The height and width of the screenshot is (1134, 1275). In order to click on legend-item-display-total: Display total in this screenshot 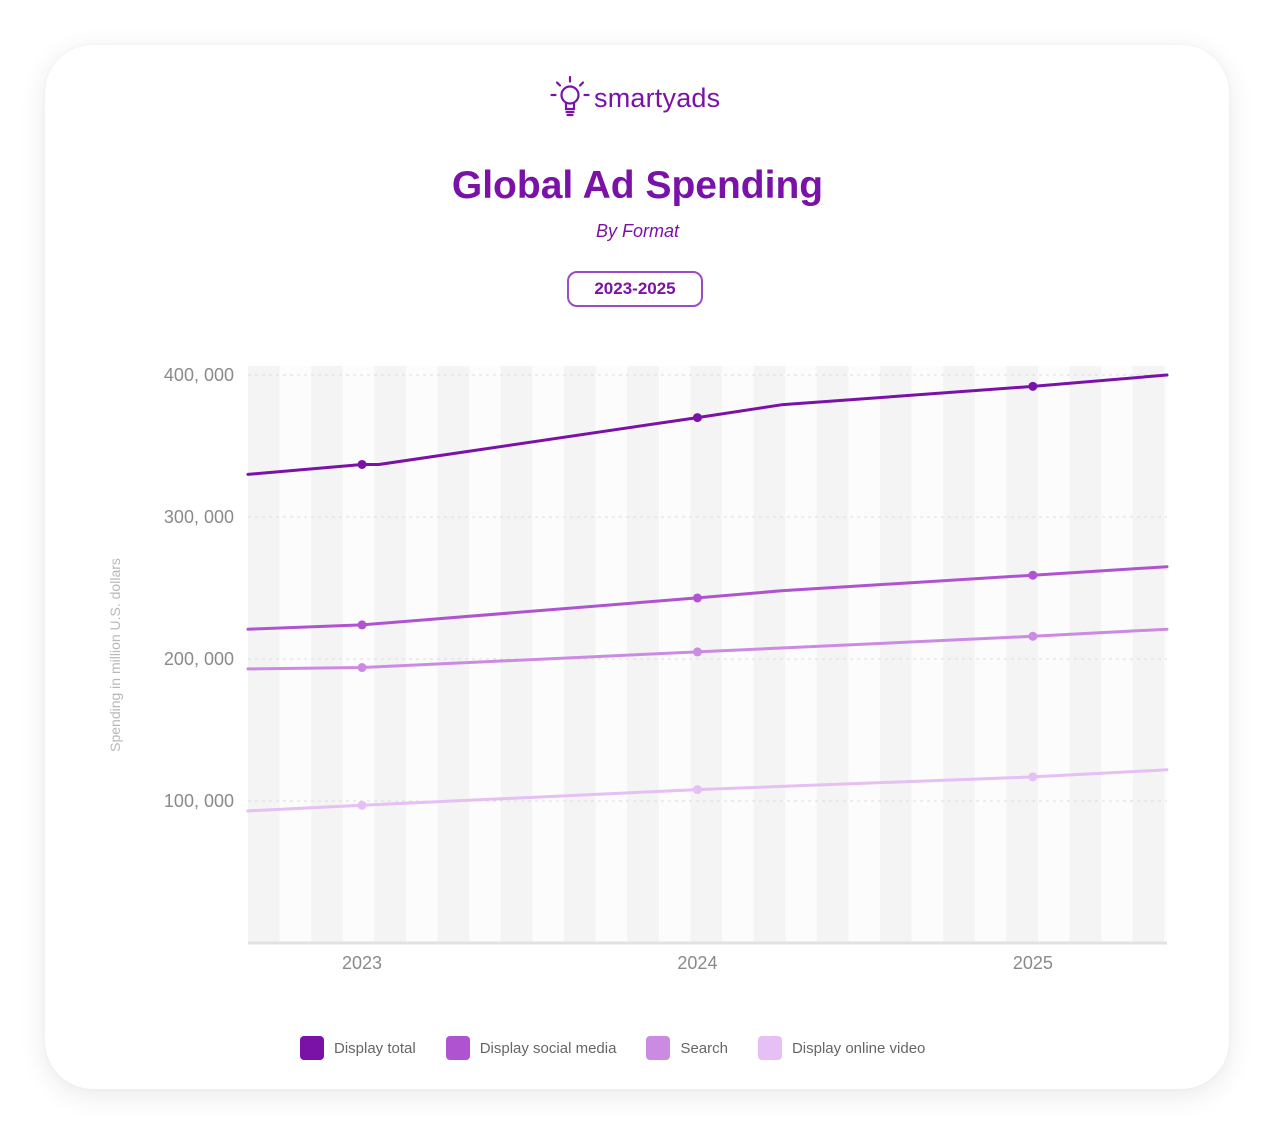, I will do `click(358, 1048)`.